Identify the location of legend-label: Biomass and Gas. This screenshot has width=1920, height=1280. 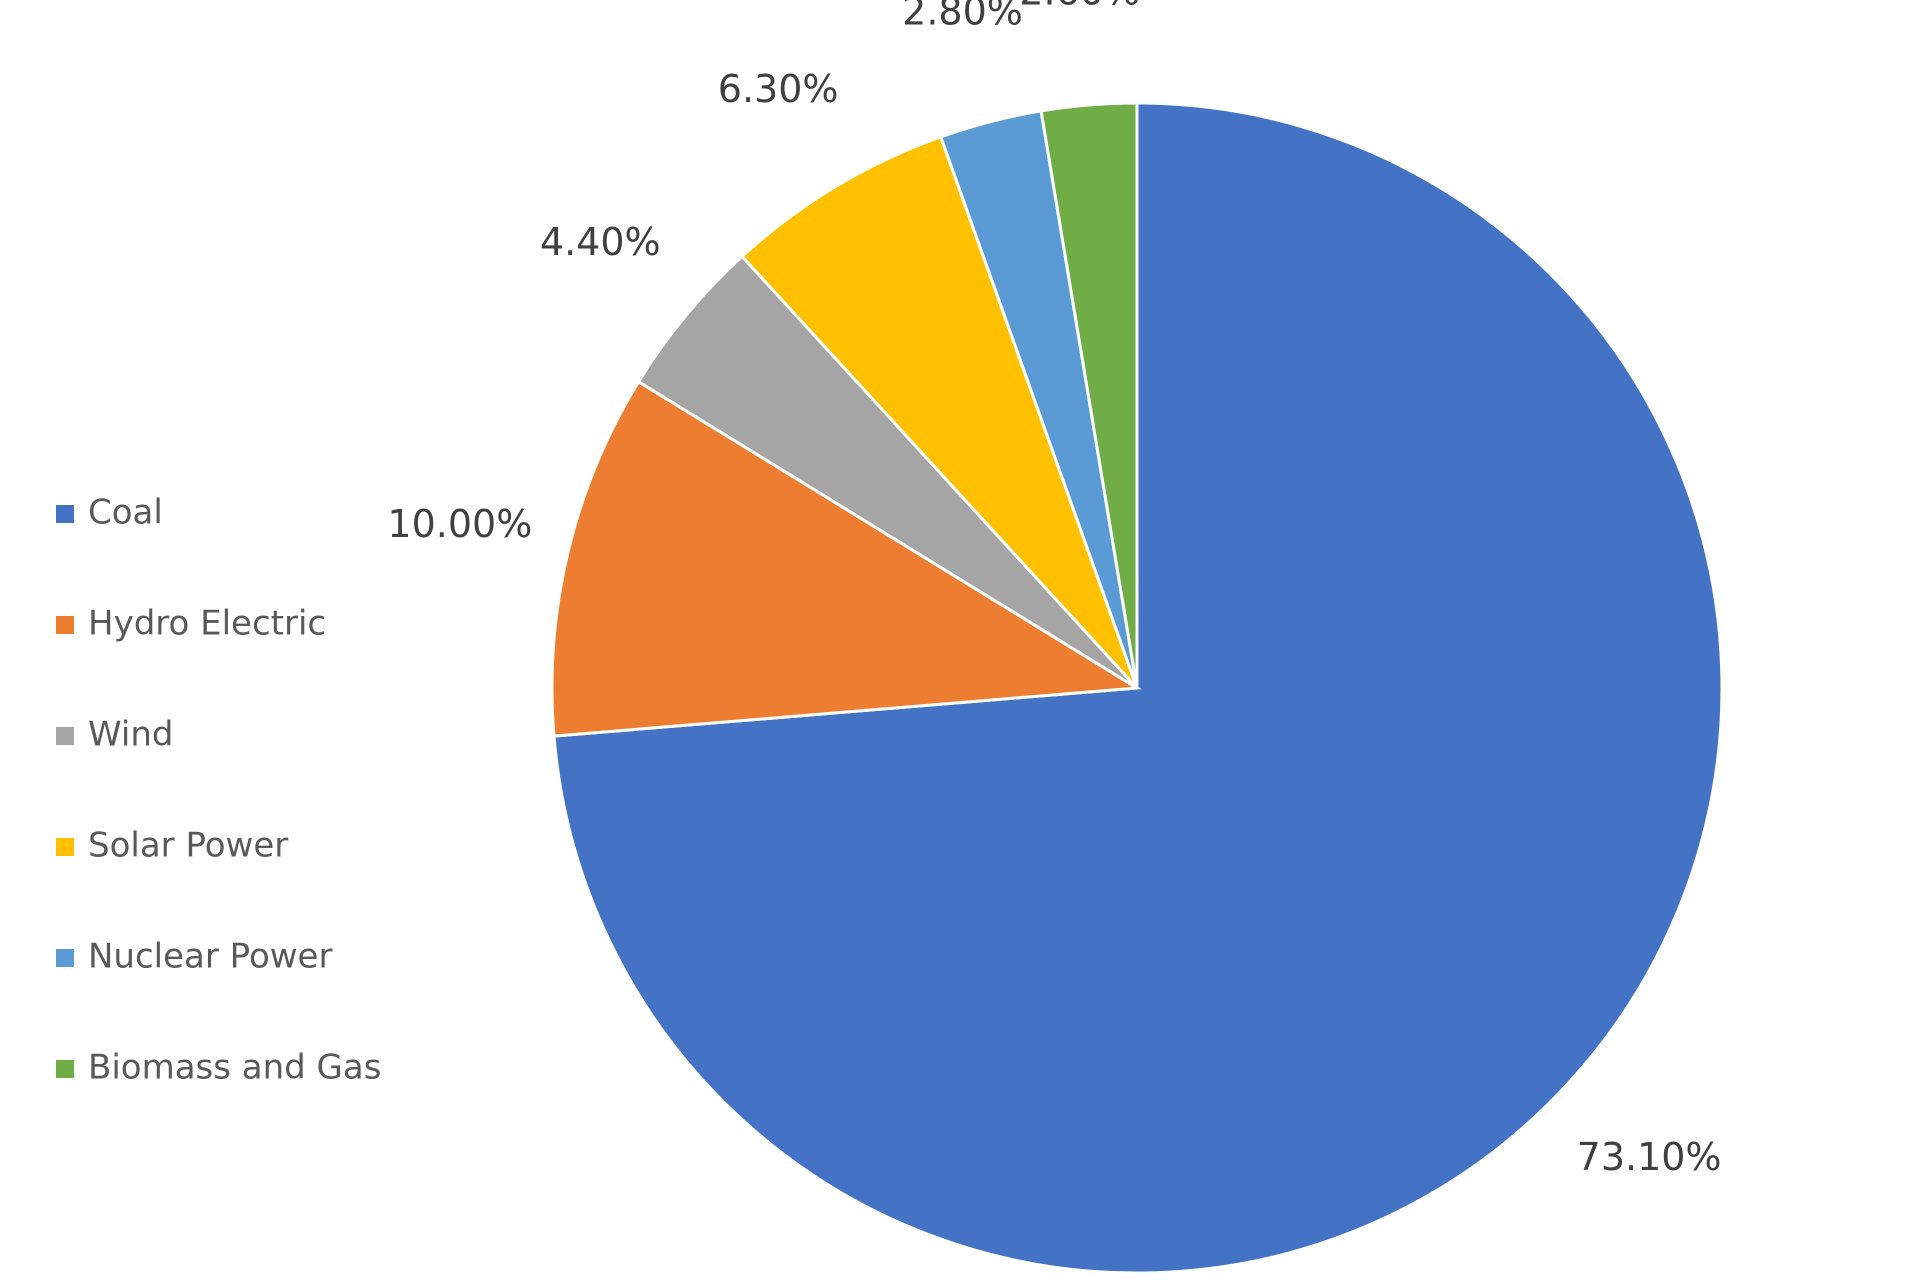
(234, 1068).